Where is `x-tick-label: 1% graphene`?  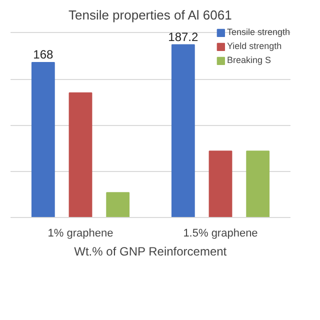
x-tick-label: 1% graphene is located at coordinates (81, 234).